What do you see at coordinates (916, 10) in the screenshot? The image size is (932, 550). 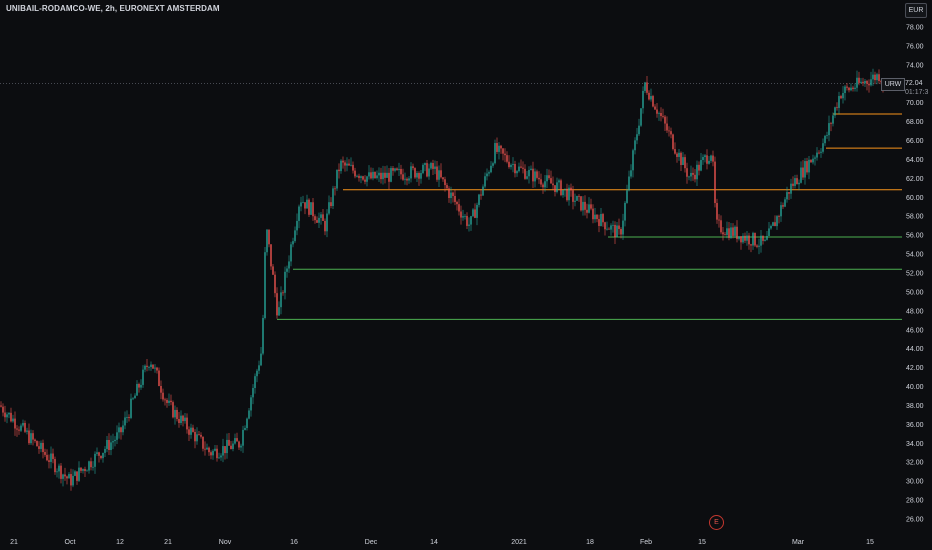 I see `currency-button: EUR` at bounding box center [916, 10].